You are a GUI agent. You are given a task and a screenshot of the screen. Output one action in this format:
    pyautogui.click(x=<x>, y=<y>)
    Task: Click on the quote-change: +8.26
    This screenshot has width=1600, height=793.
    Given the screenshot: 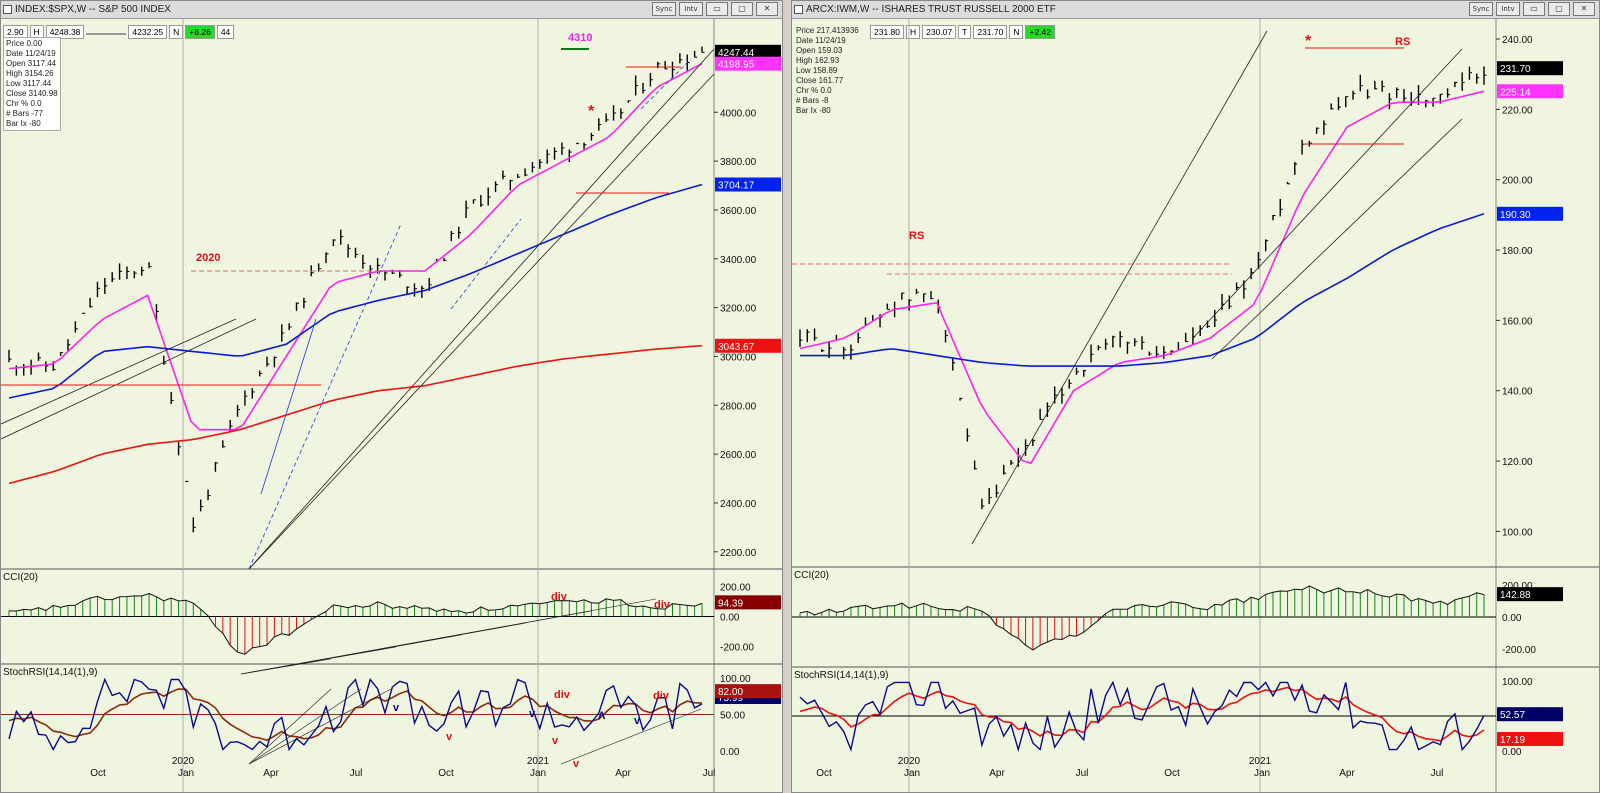 What is the action you would take?
    pyautogui.click(x=200, y=32)
    